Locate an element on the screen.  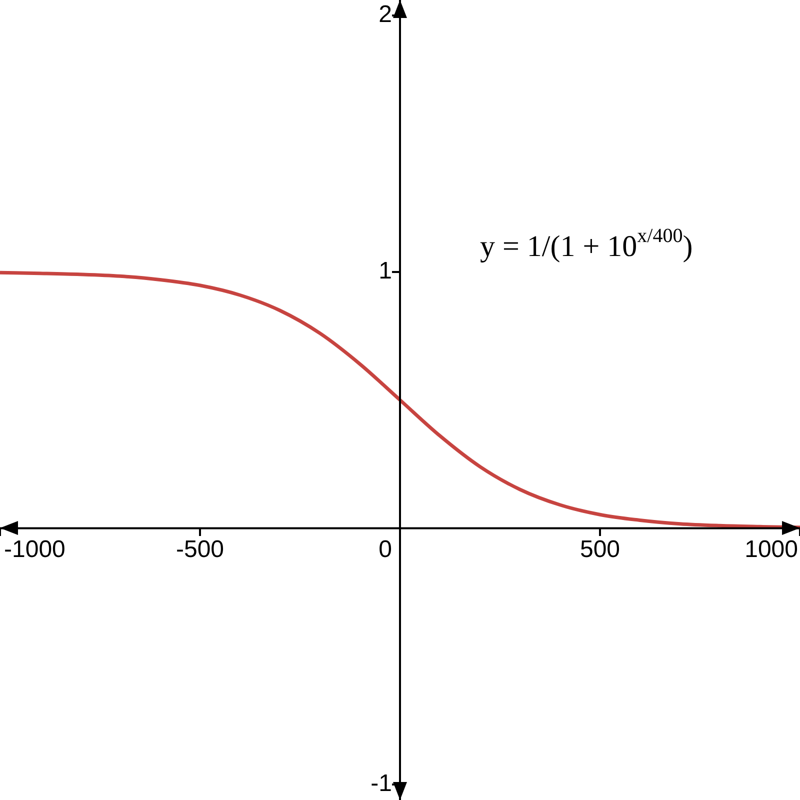
y-tick-label: -1 is located at coordinates (381, 784).